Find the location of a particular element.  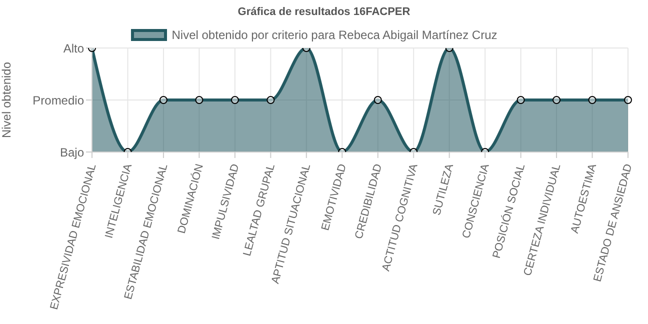

legend-label: Nivel obtenido por criterio para Rebeca Abigail Martínez Cruz is located at coordinates (334, 35).